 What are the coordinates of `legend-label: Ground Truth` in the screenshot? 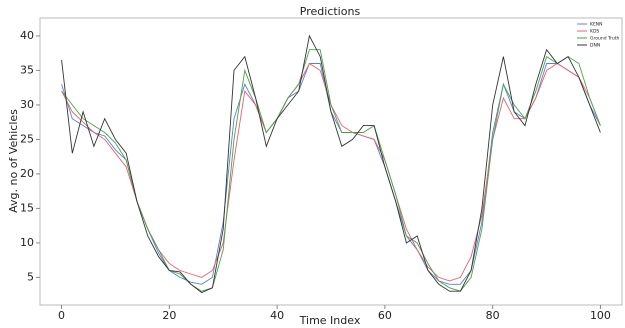 It's located at (605, 39).